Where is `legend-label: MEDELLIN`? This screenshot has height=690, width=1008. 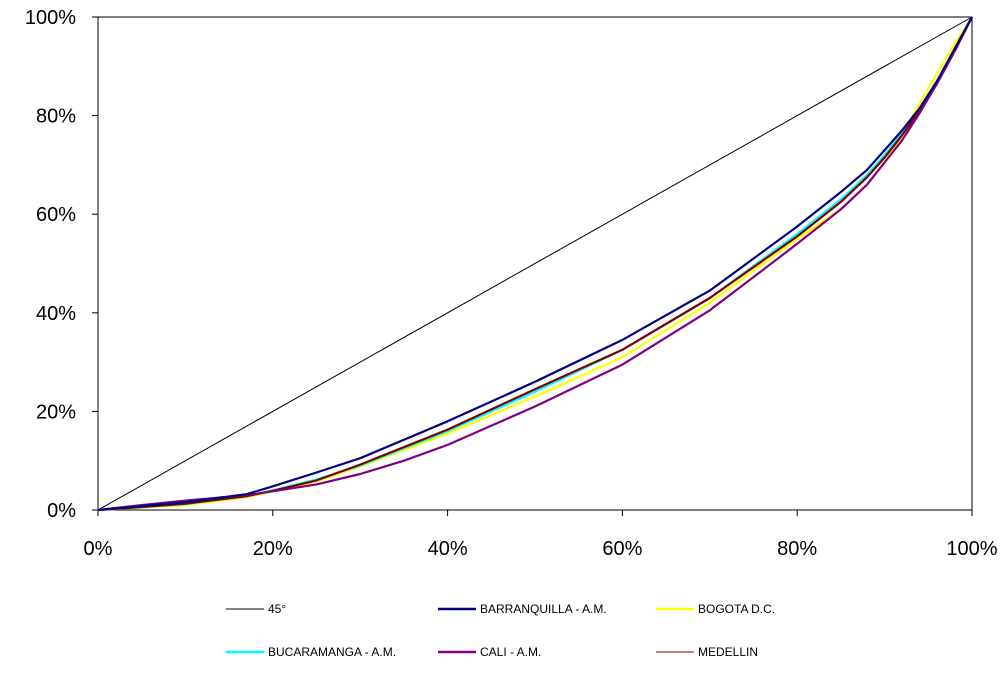
legend-label: MEDELLIN is located at coordinates (728, 652).